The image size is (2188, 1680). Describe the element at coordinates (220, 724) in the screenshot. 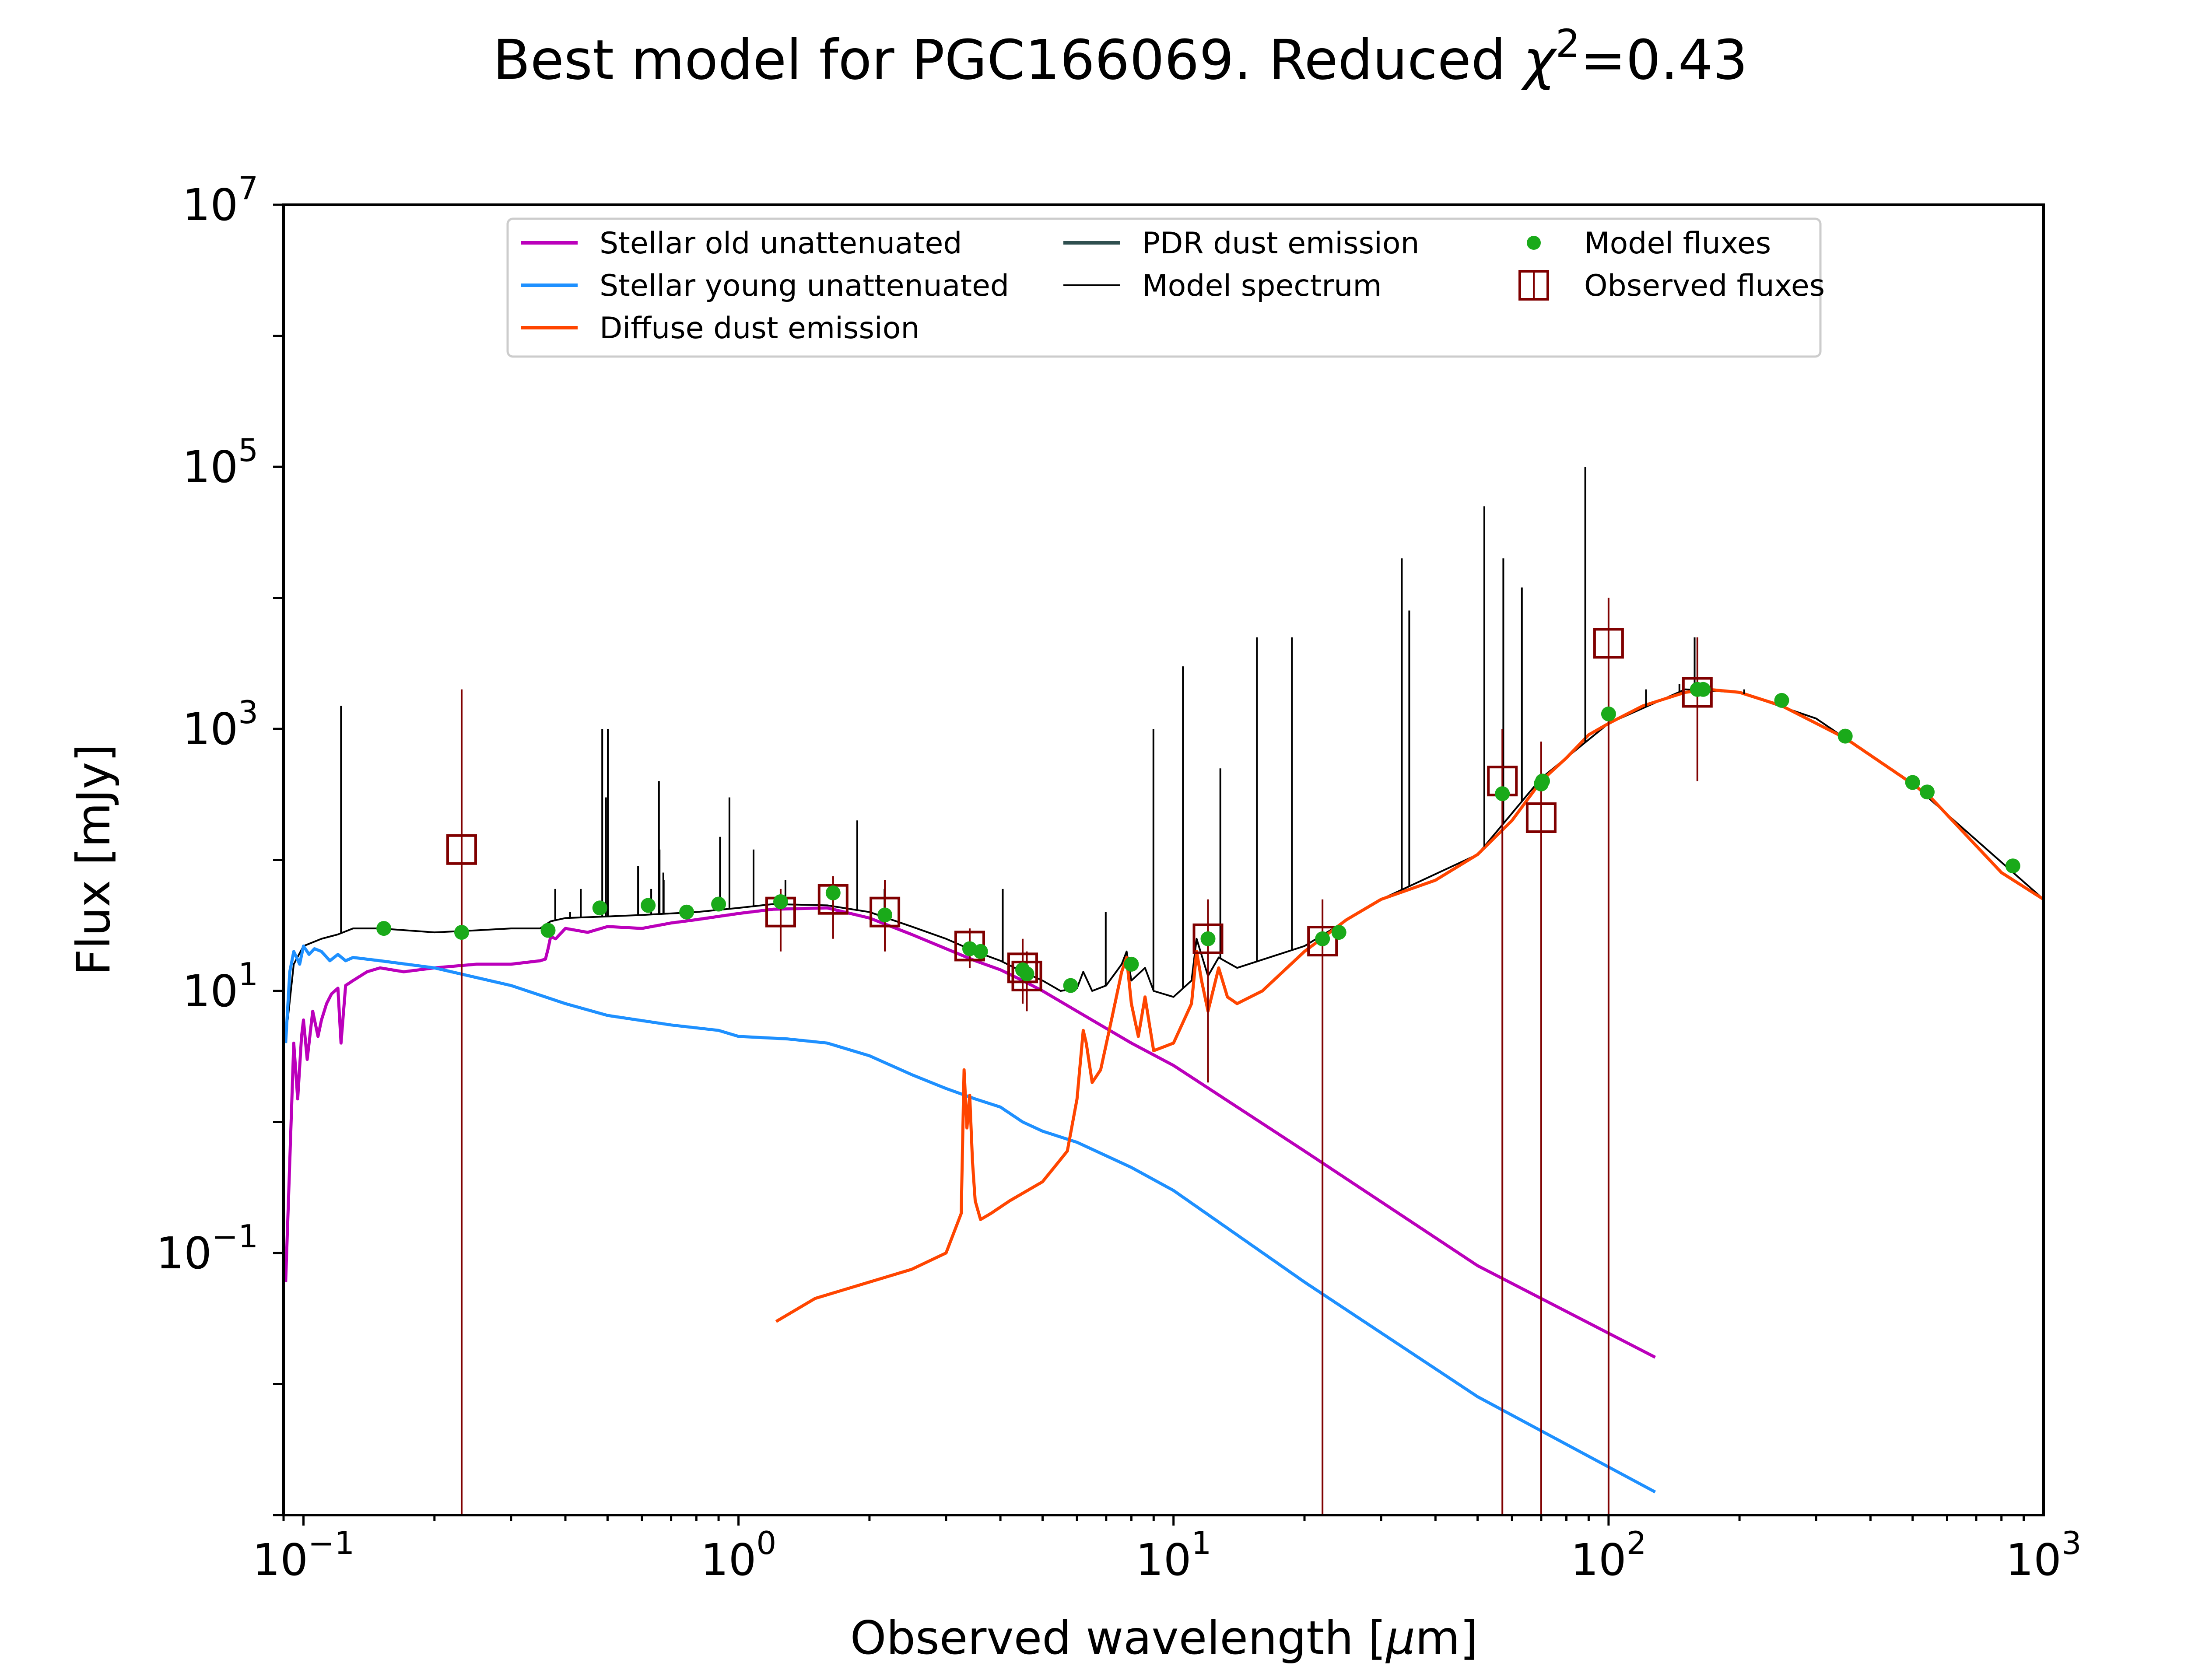

I see `y-tick-label: 10³` at that location.